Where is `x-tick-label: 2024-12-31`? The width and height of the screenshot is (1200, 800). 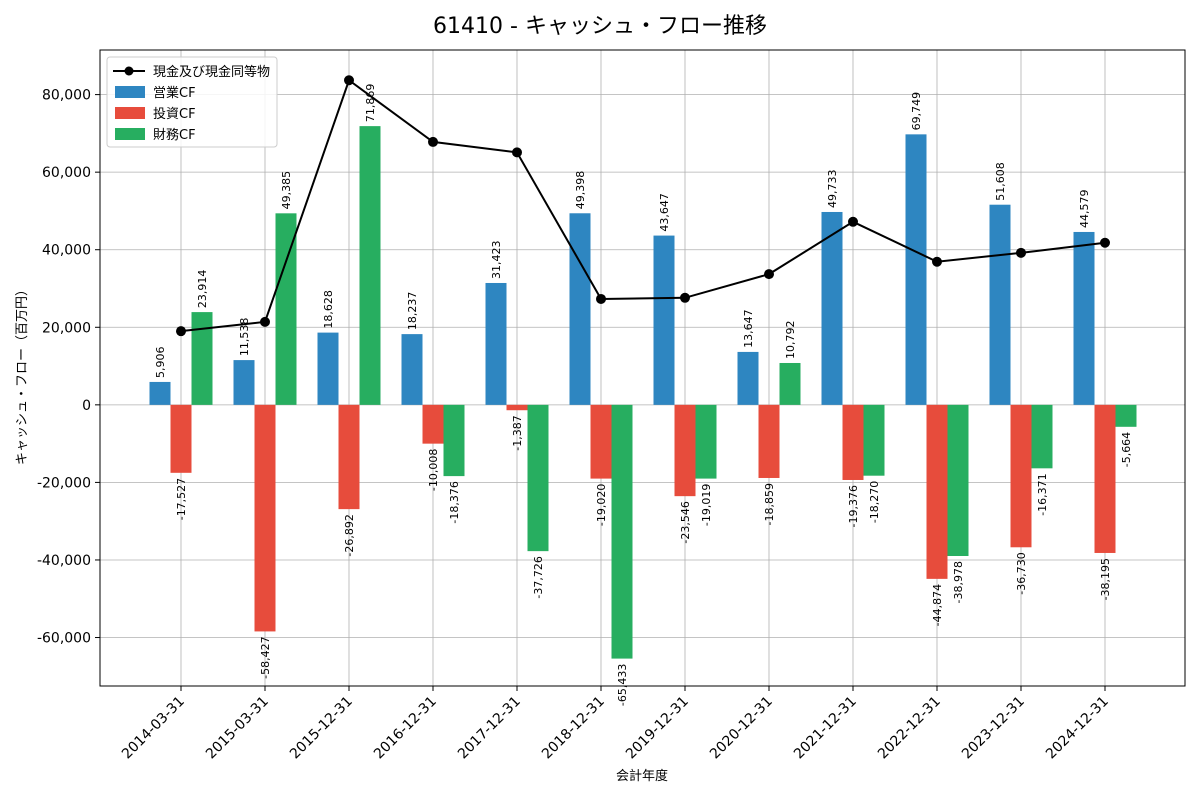 x-tick-label: 2024-12-31 is located at coordinates (1077, 728).